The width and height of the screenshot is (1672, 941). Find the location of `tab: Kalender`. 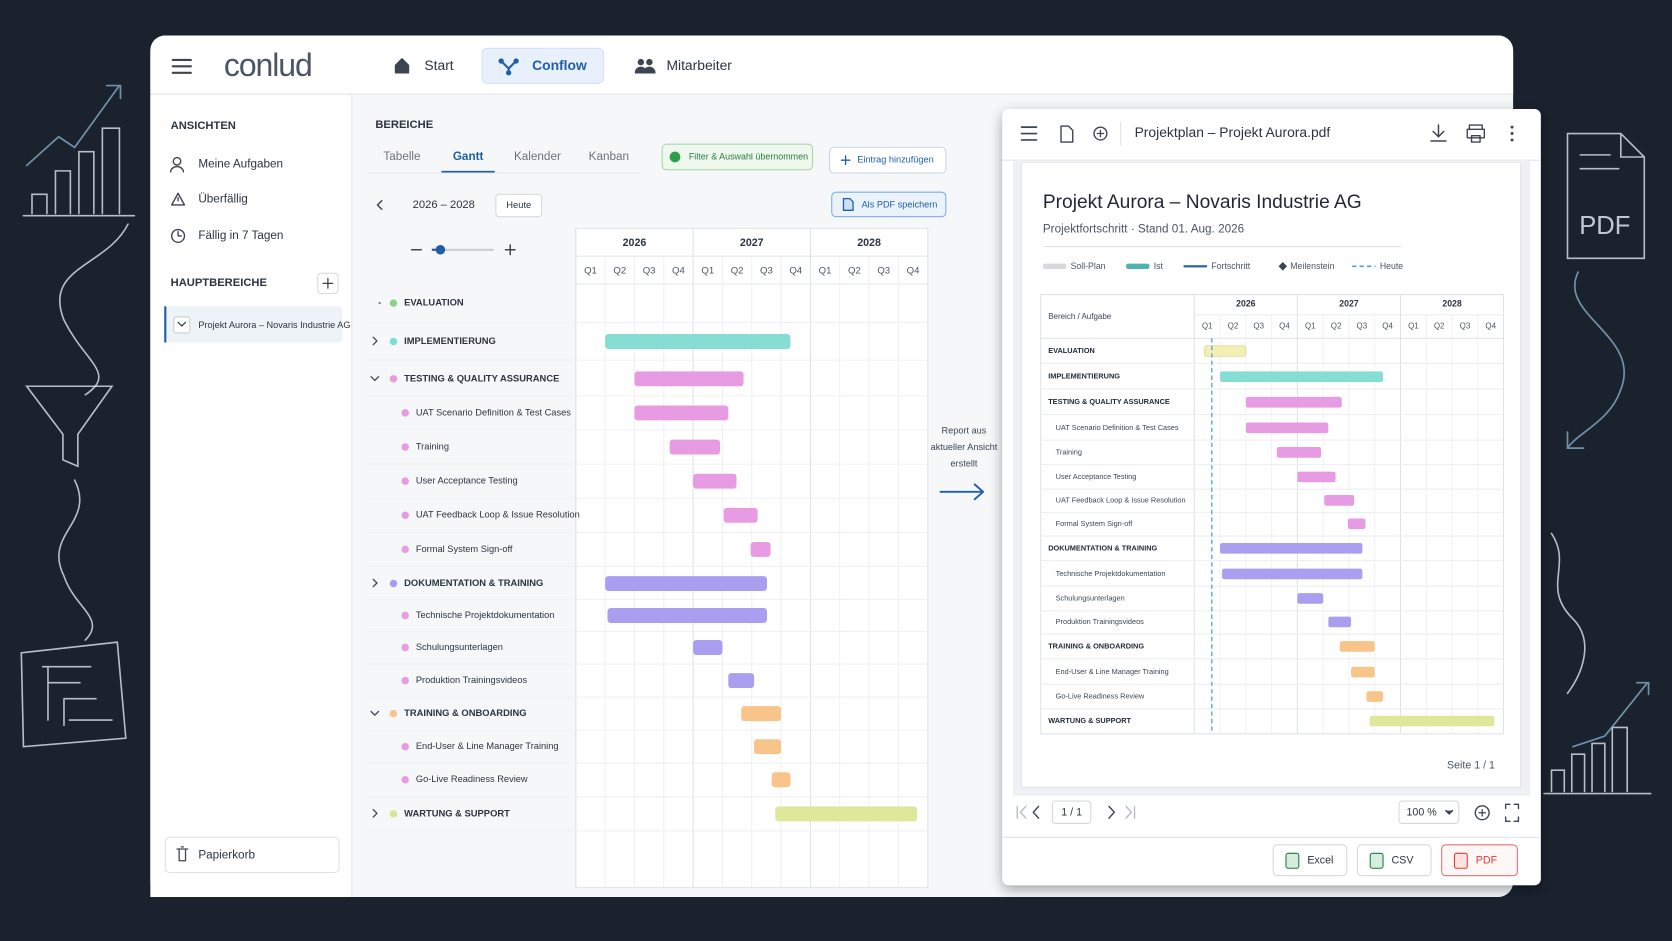

tab: Kalender is located at coordinates (537, 156).